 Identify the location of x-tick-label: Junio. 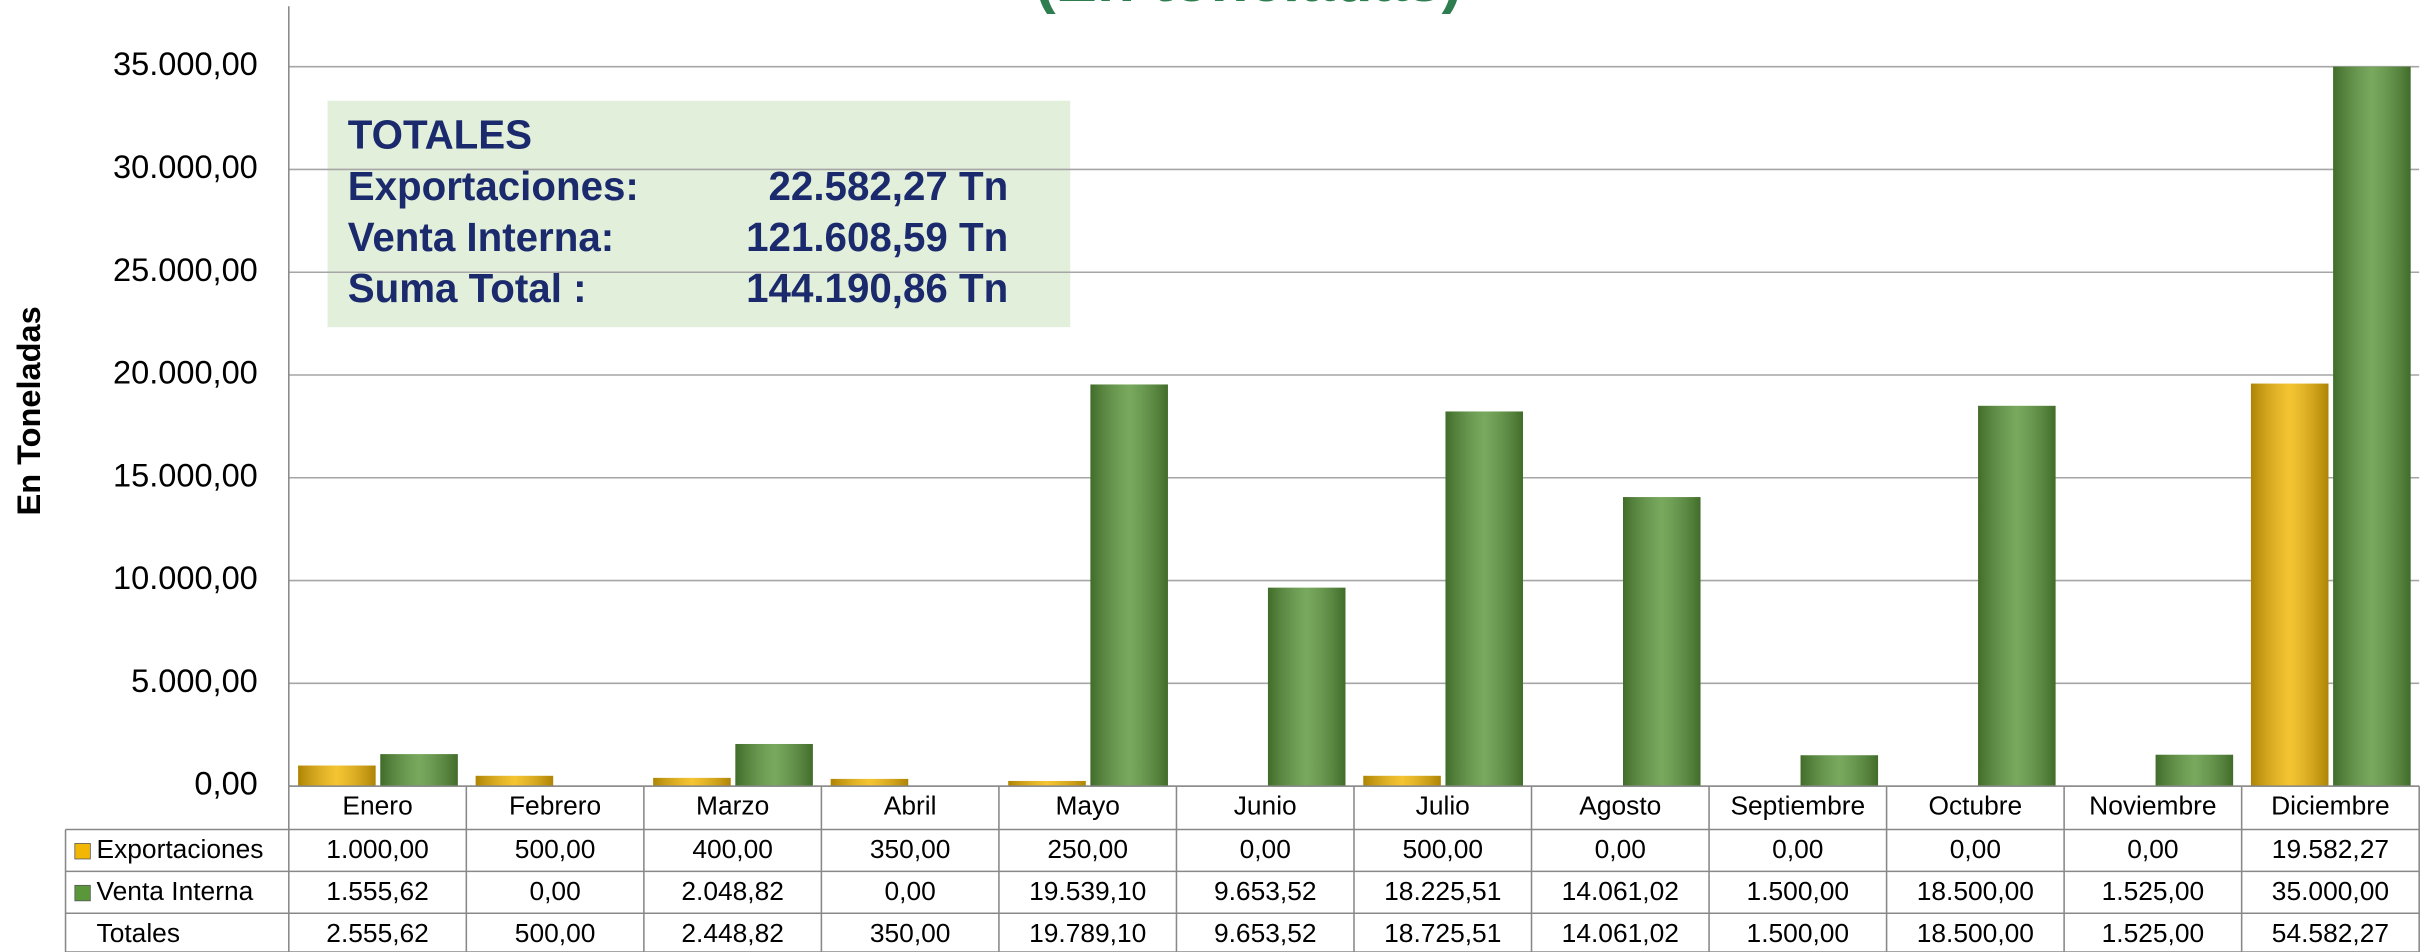
(1265, 806).